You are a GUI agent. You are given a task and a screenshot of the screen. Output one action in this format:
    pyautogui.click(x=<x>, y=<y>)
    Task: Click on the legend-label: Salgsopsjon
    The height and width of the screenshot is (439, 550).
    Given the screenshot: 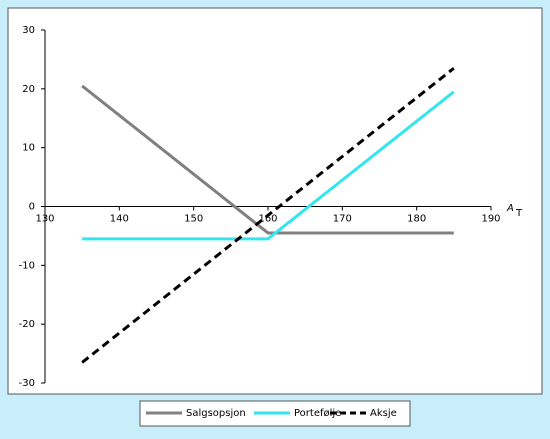 What is the action you would take?
    pyautogui.click(x=216, y=413)
    